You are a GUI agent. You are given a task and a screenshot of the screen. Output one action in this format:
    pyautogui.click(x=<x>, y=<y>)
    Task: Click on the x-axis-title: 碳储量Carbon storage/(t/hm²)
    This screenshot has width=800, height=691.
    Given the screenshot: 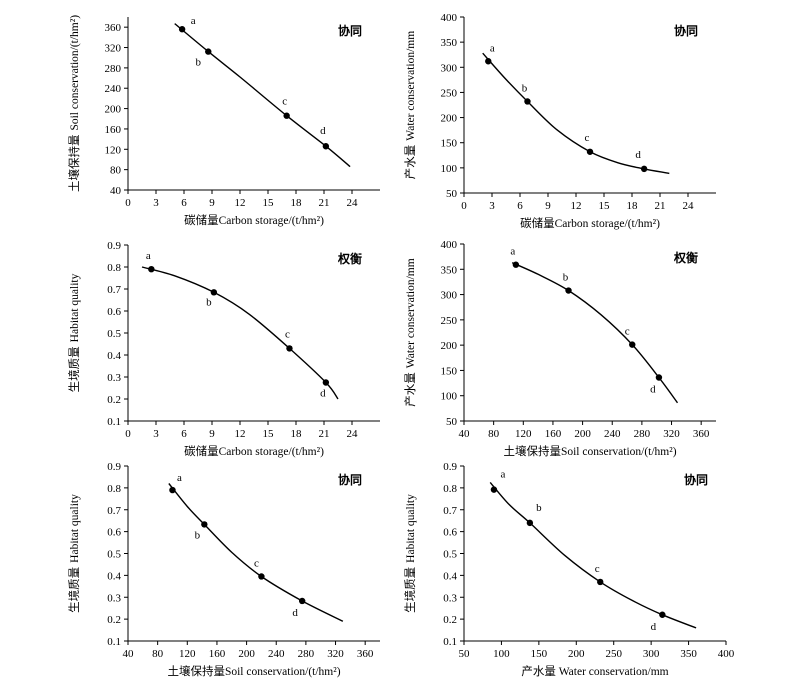 What is the action you would take?
    pyautogui.click(x=254, y=451)
    